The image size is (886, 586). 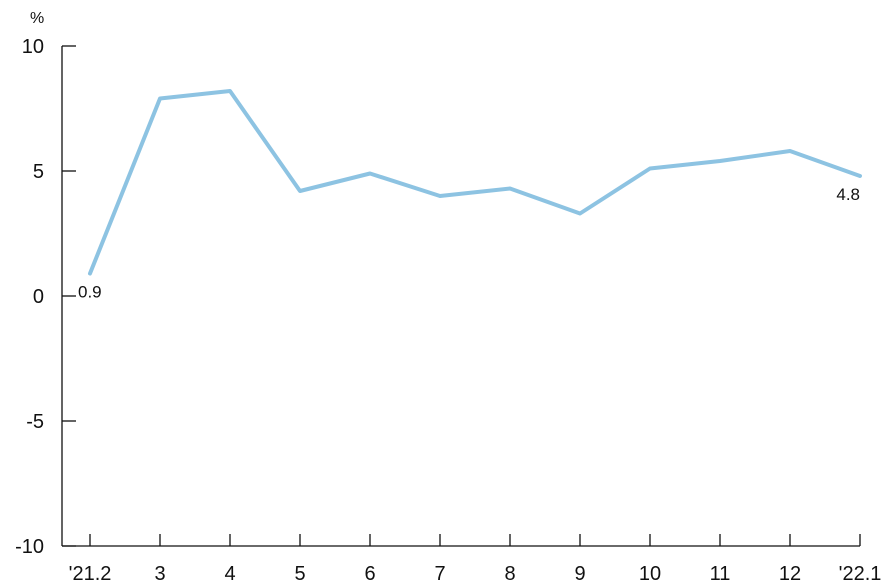 What do you see at coordinates (790, 574) in the screenshot?
I see `x-tick-label: 12` at bounding box center [790, 574].